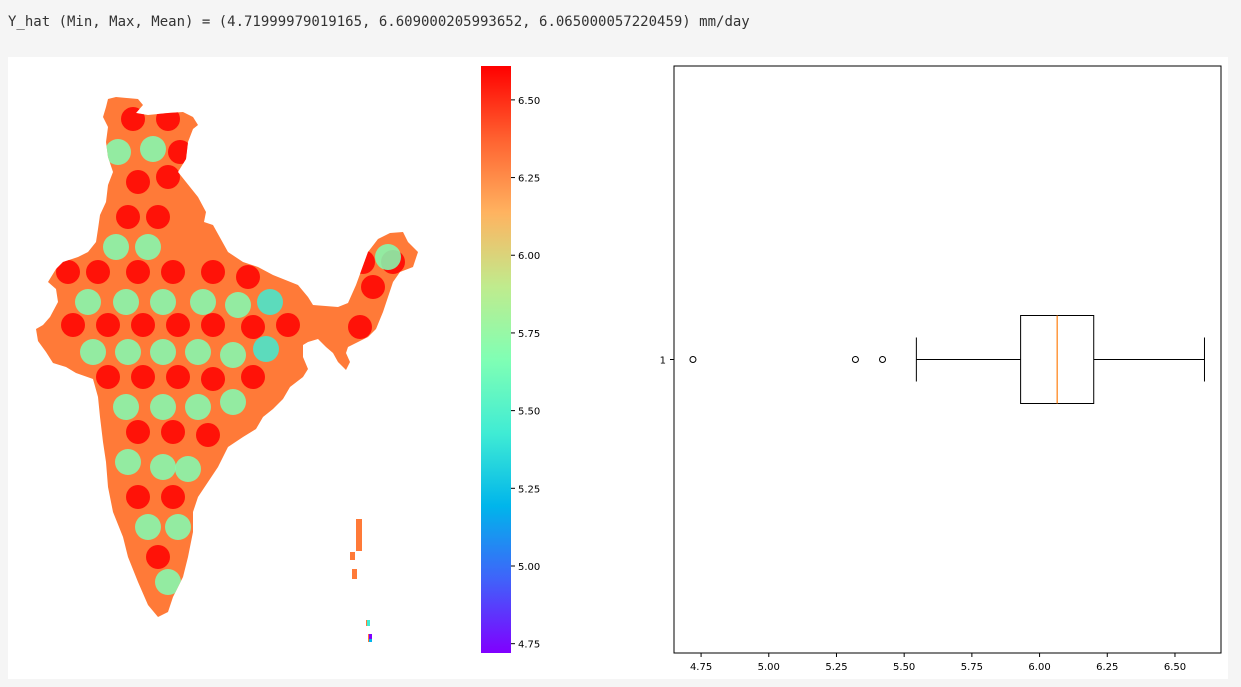 The width and height of the screenshot is (1241, 687). Describe the element at coordinates (904, 667) in the screenshot. I see `x-tick-label: 5.50` at that location.